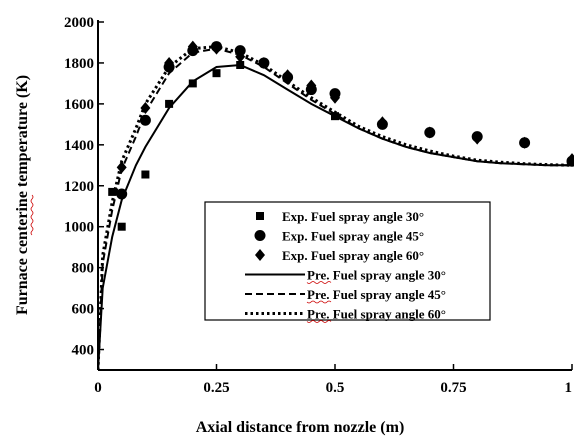 This screenshot has height=444, width=574. Describe the element at coordinates (83, 310) in the screenshot. I see `y-tick-label: 600` at that location.